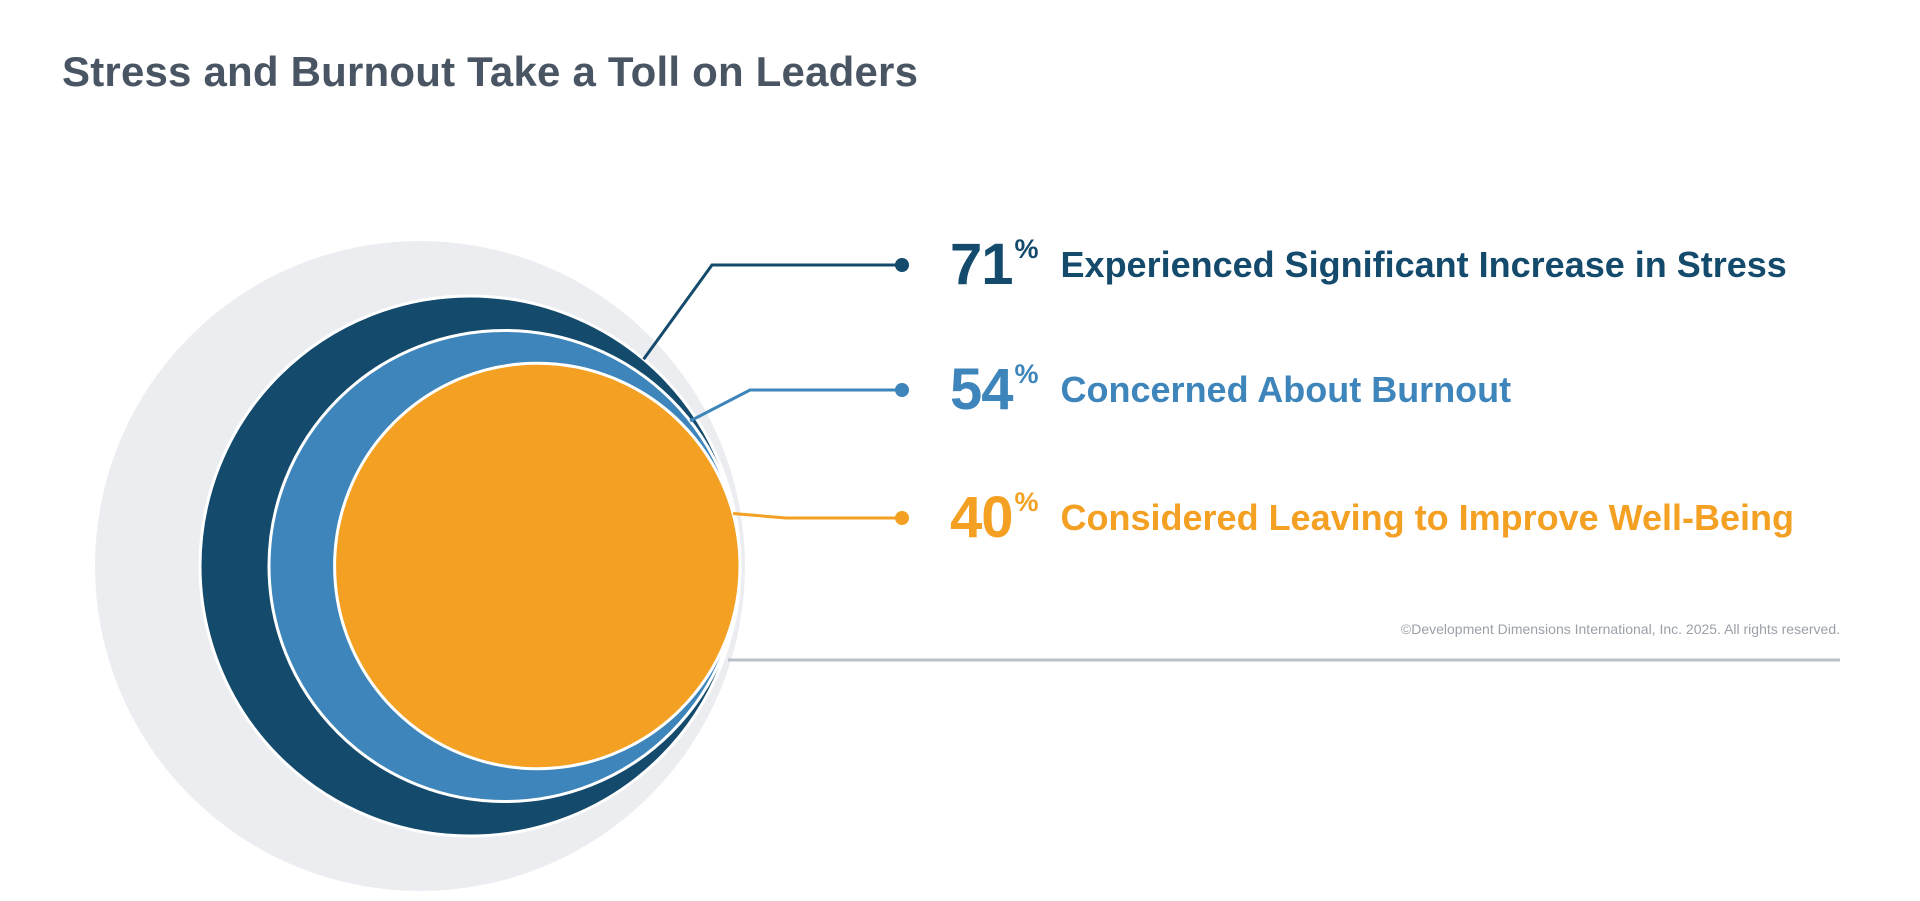 The width and height of the screenshot is (1920, 901). I want to click on stat-value: 54, so click(982, 389).